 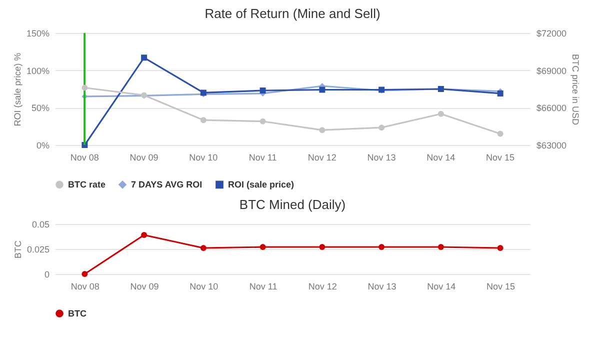 What do you see at coordinates (575, 90) in the screenshot?
I see `y2-axis-title: BTC price in USD` at bounding box center [575, 90].